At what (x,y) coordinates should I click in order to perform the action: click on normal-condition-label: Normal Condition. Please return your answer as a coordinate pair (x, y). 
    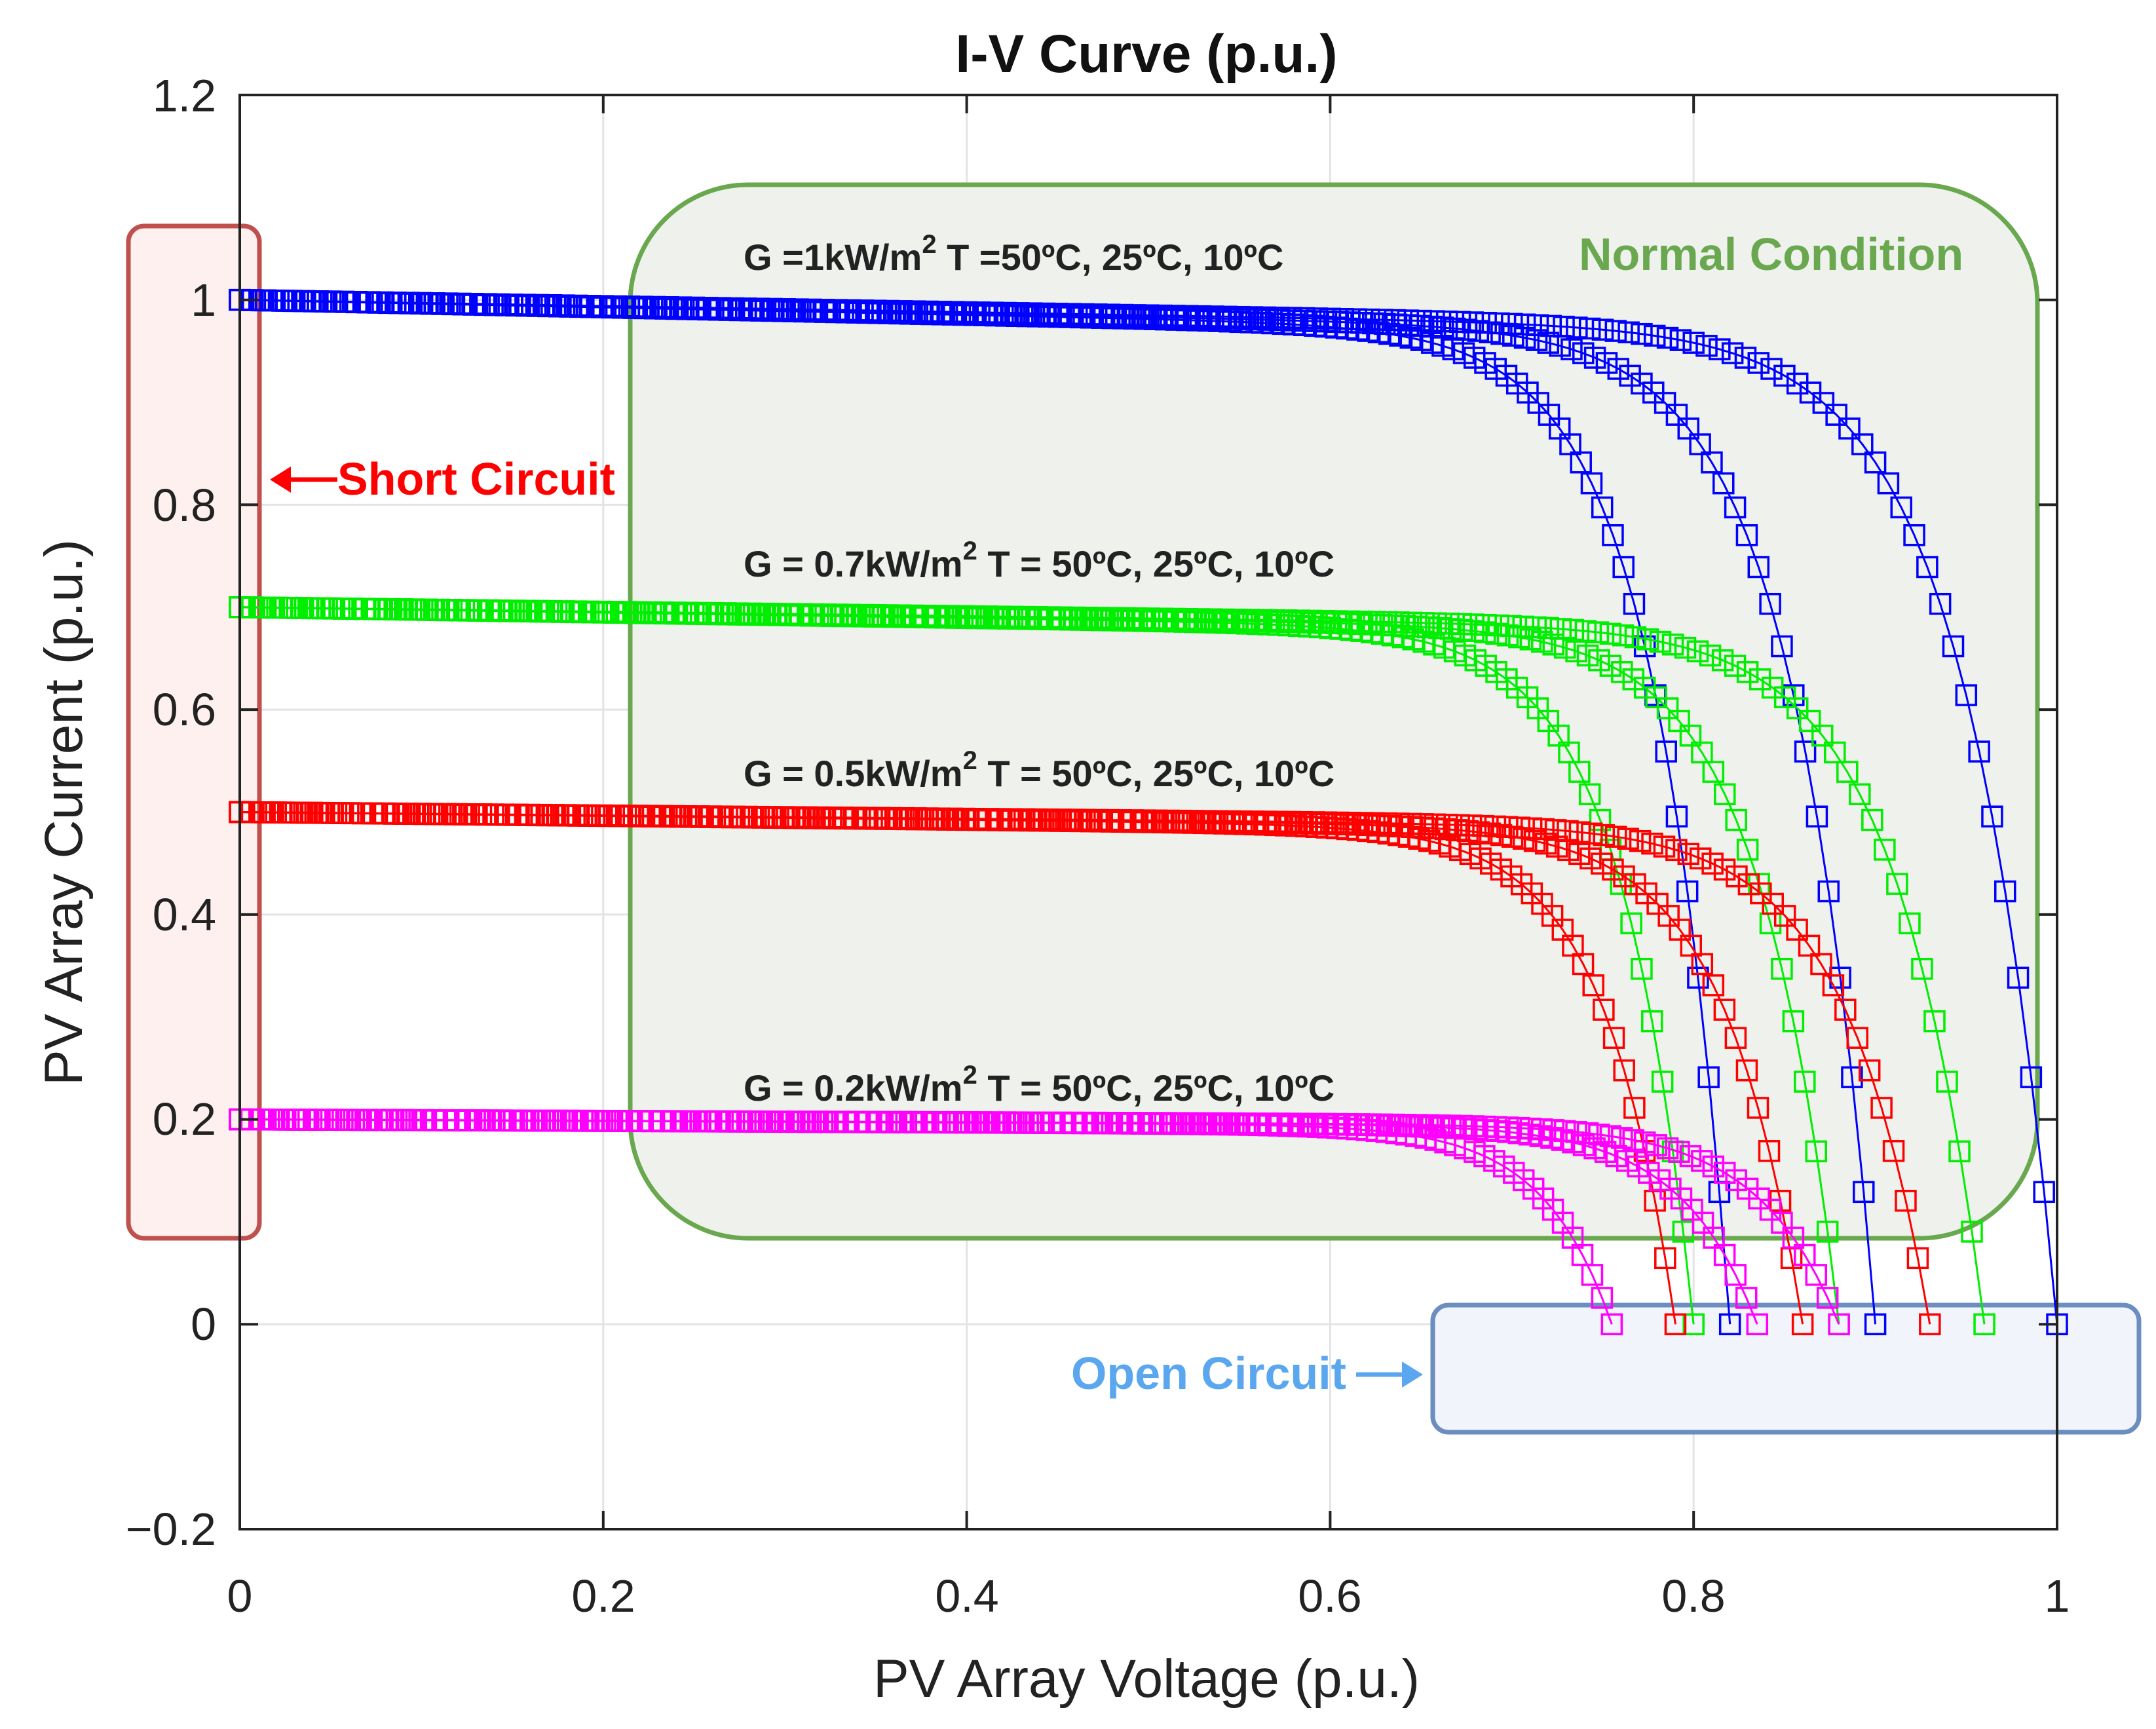
    Looking at the image, I should click on (1771, 254).